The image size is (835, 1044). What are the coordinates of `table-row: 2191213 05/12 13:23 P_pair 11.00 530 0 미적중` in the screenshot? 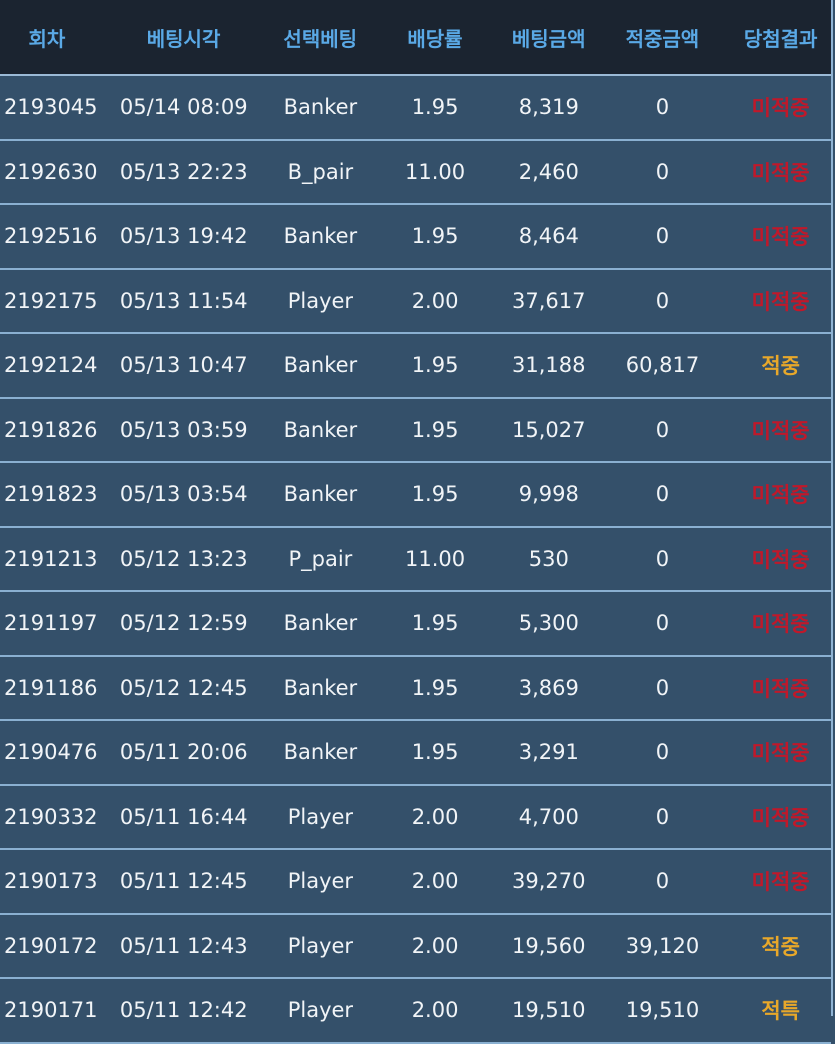 It's located at (415, 559).